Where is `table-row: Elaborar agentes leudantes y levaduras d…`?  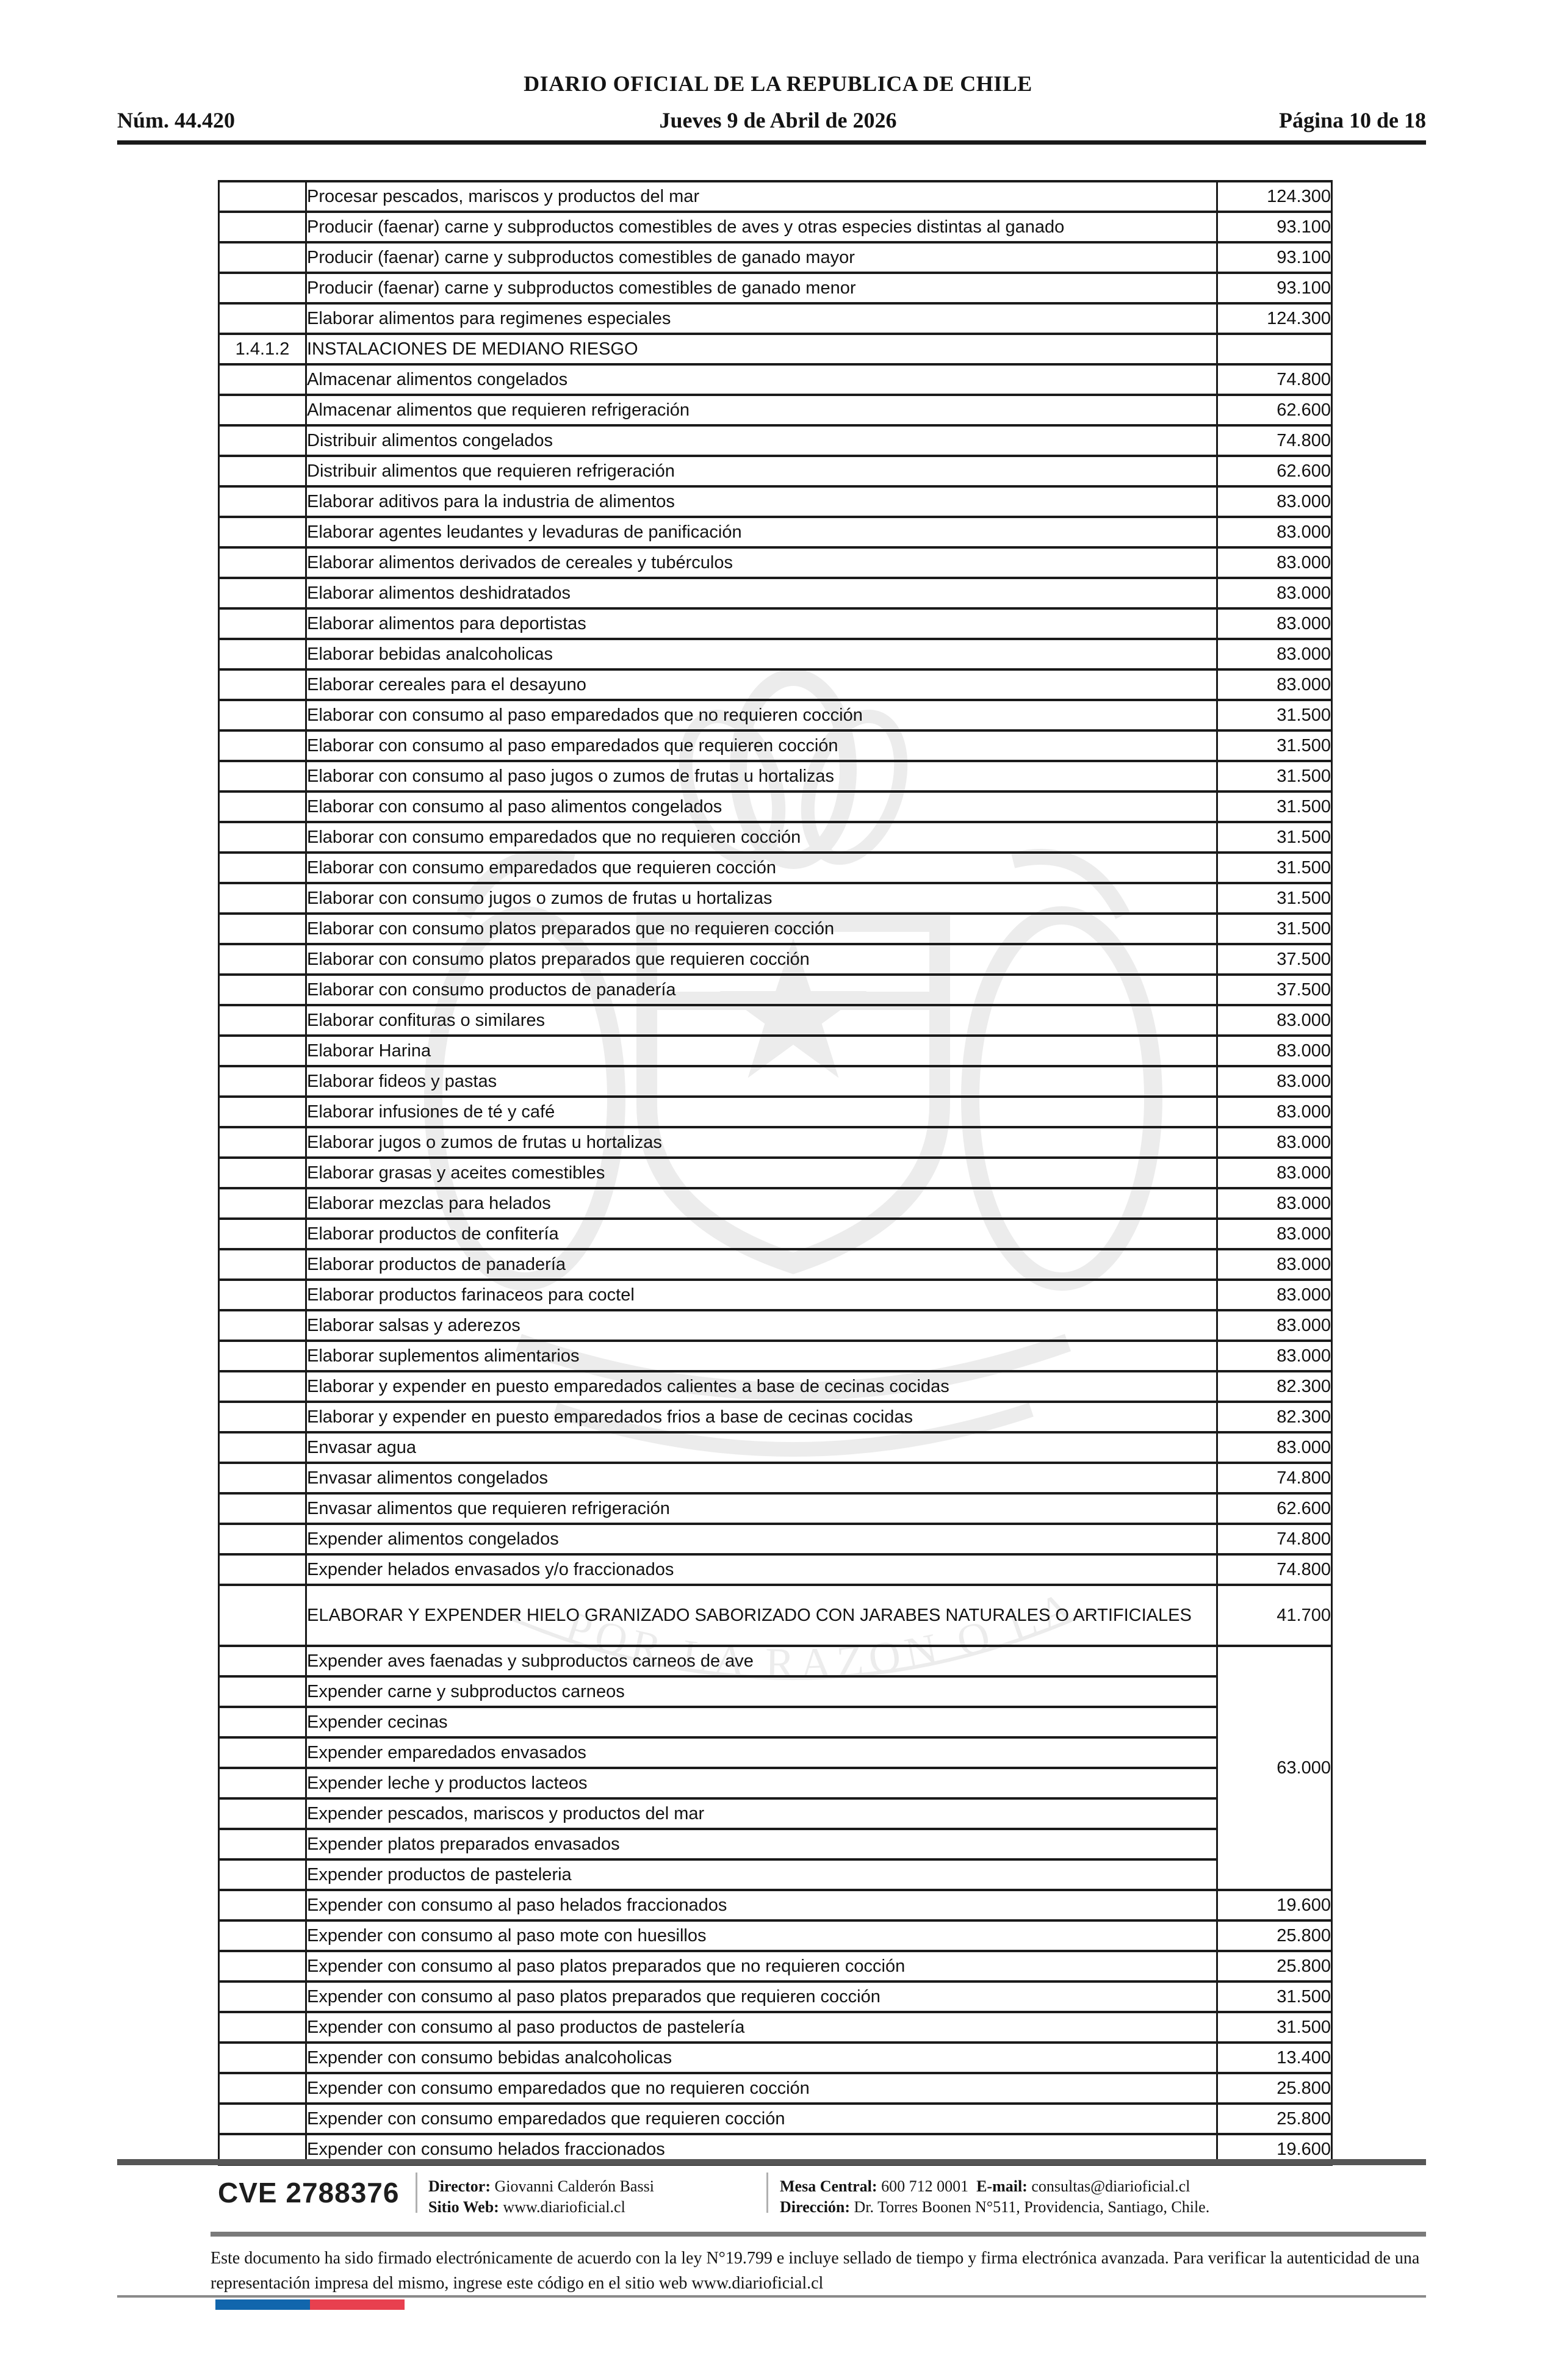
table-row: Elaborar agentes leudantes y levaduras d… is located at coordinates (776, 533).